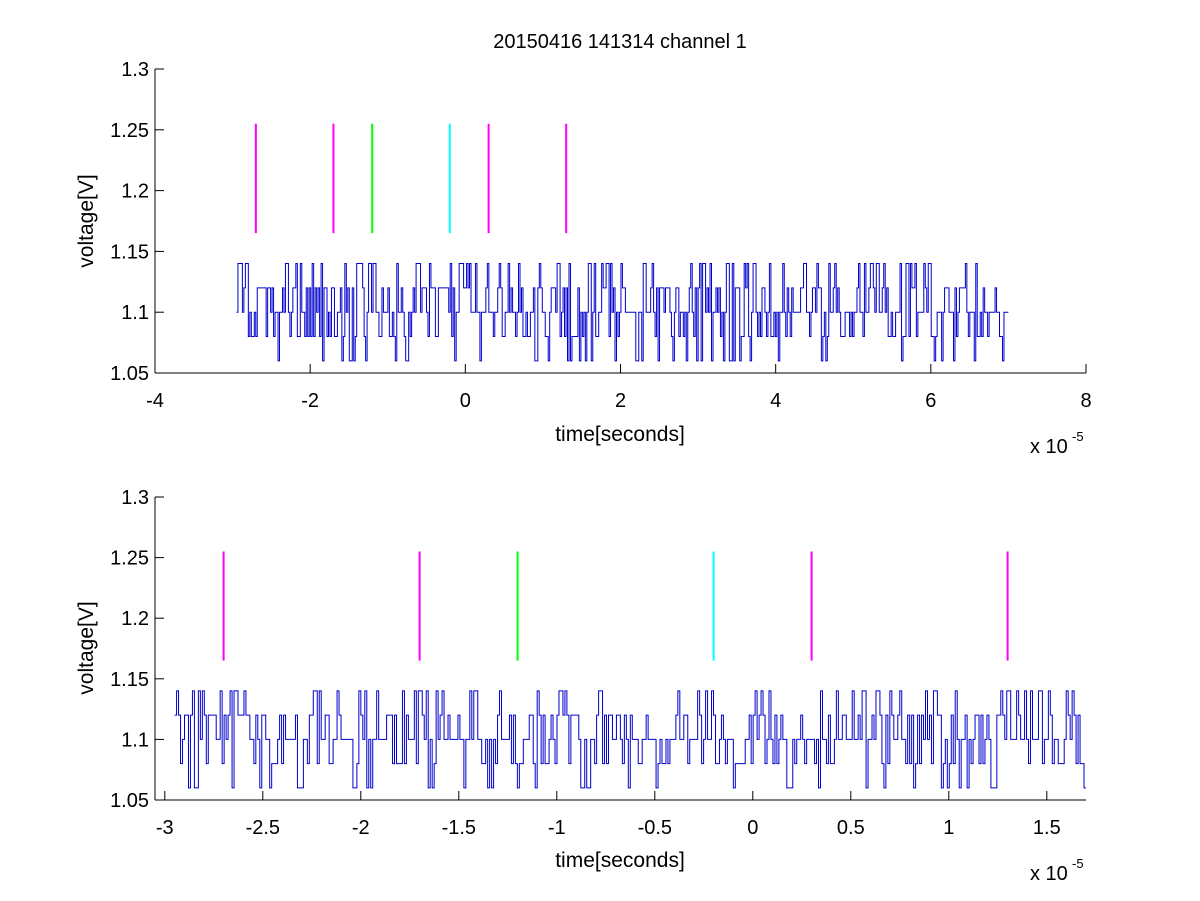 This screenshot has width=1200, height=901. Describe the element at coordinates (1049, 874) in the screenshot. I see `bottom-x-scale-note: x 10` at that location.